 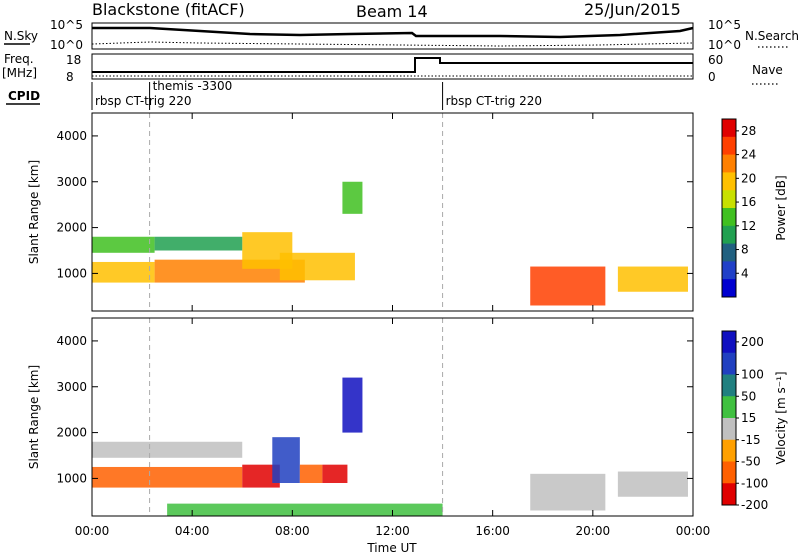 I want to click on freq-unit: [MHz], so click(x=19, y=73).